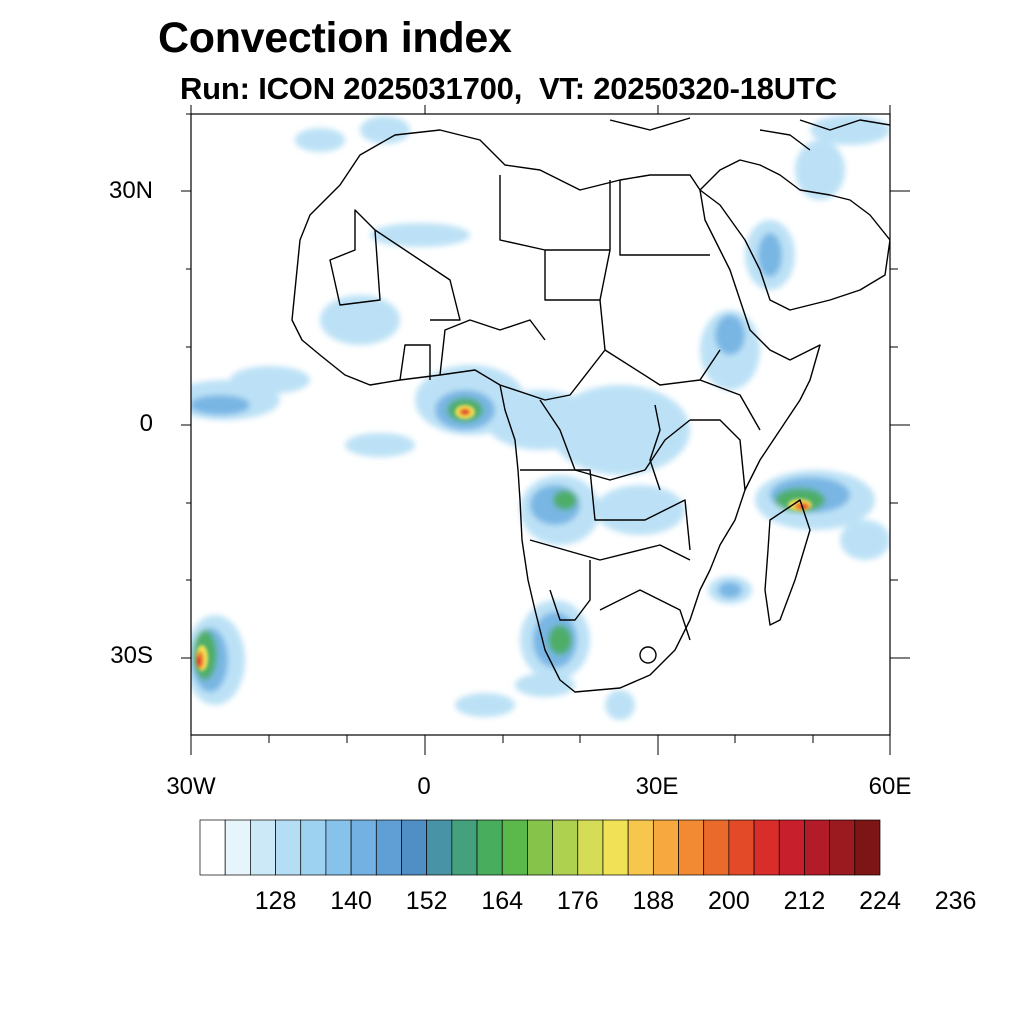  I want to click on colorbar-tick-label: 188, so click(653, 901).